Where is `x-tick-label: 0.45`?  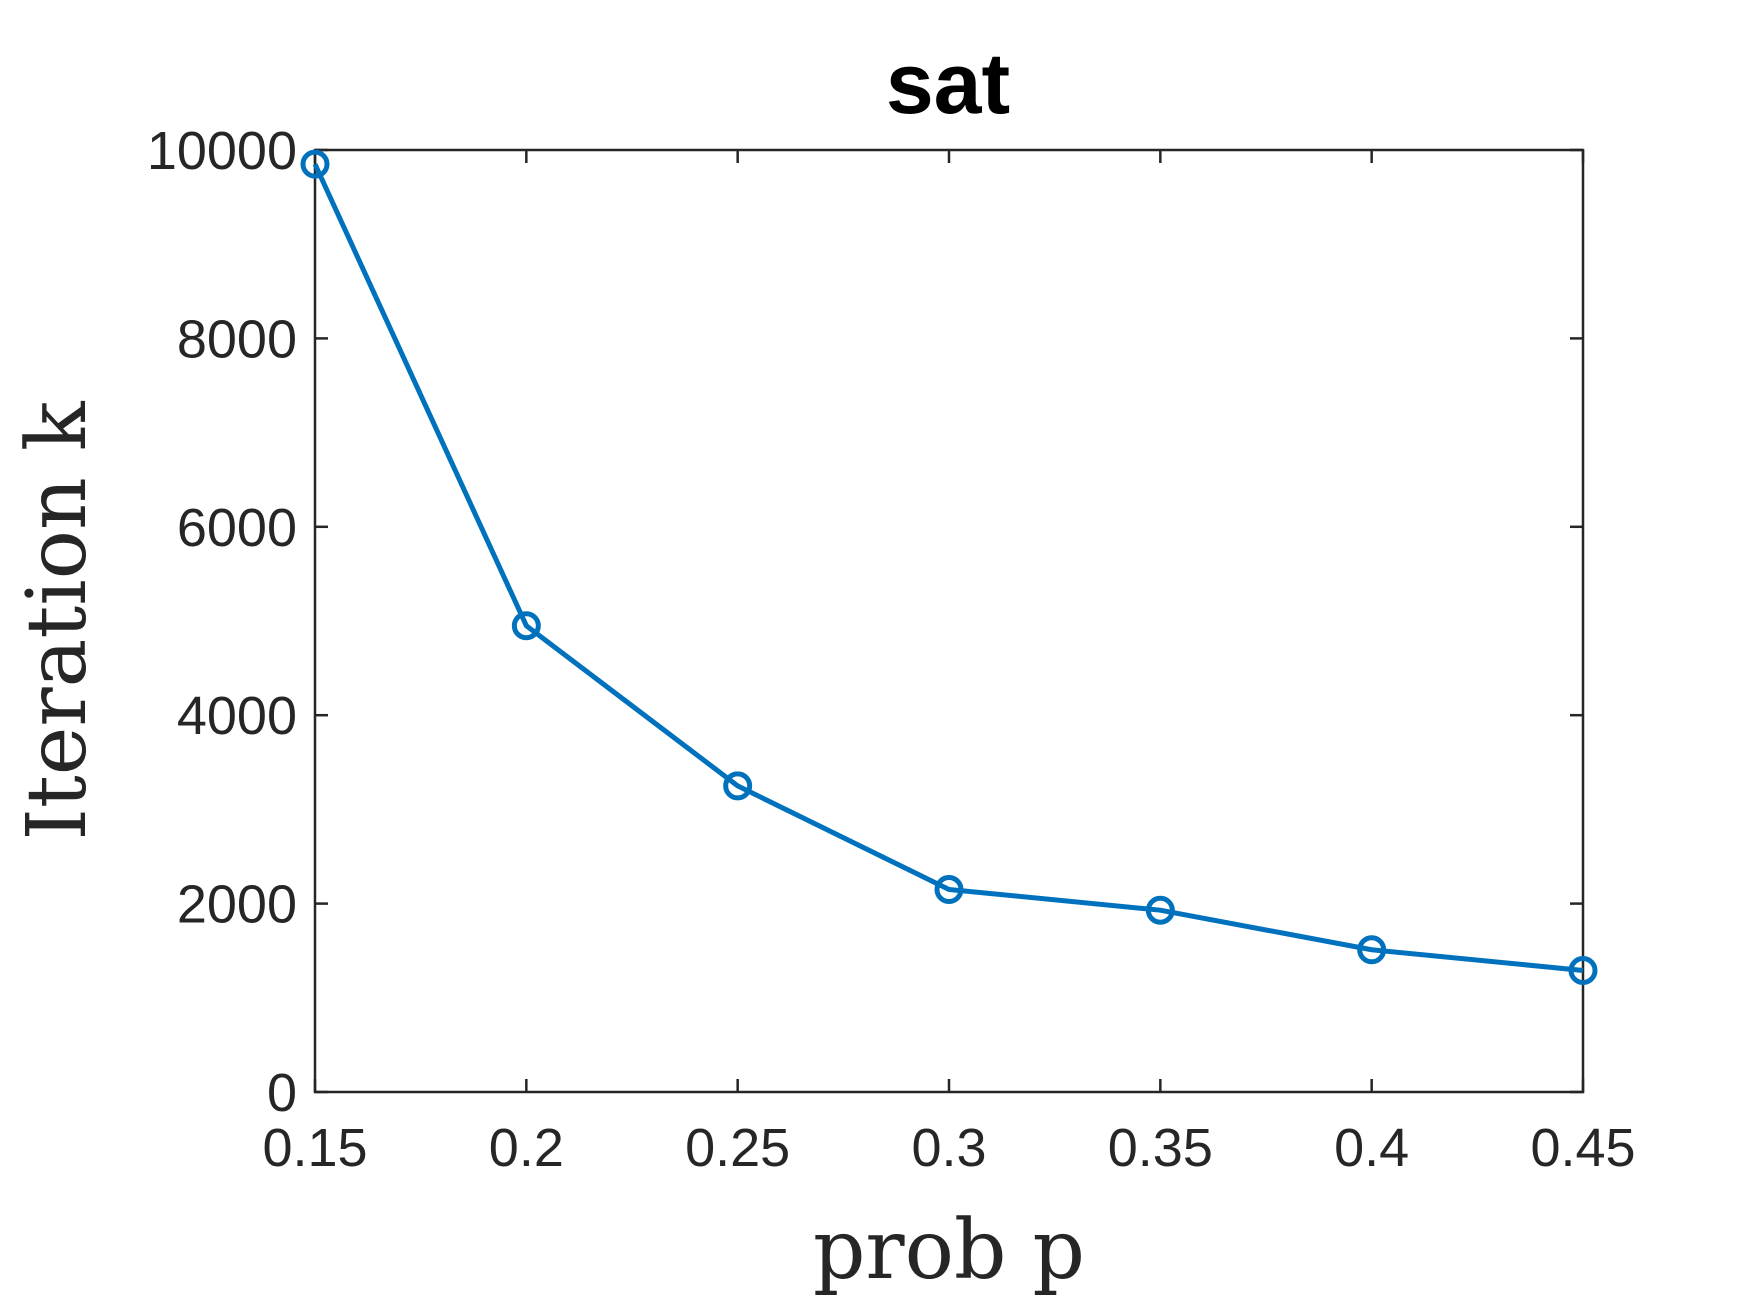
x-tick-label: 0.45 is located at coordinates (1582, 1148).